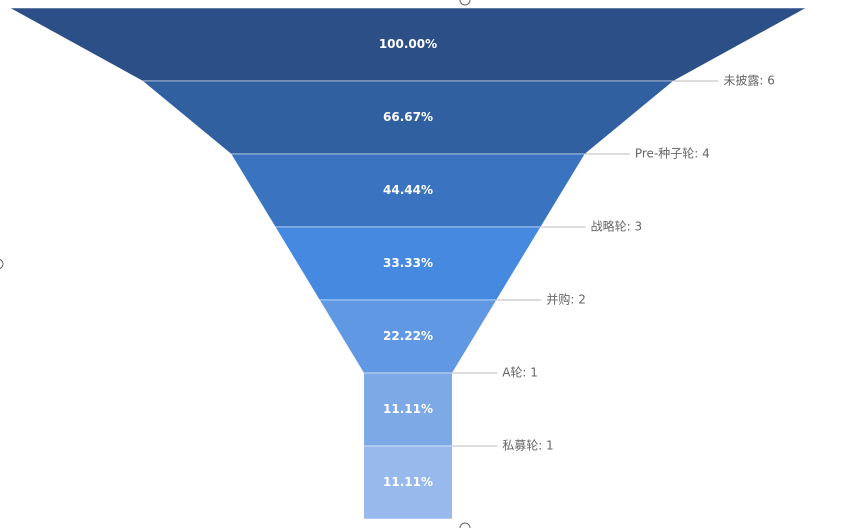  I want to click on category-label: Pre-种子轮: 4, so click(672, 154).